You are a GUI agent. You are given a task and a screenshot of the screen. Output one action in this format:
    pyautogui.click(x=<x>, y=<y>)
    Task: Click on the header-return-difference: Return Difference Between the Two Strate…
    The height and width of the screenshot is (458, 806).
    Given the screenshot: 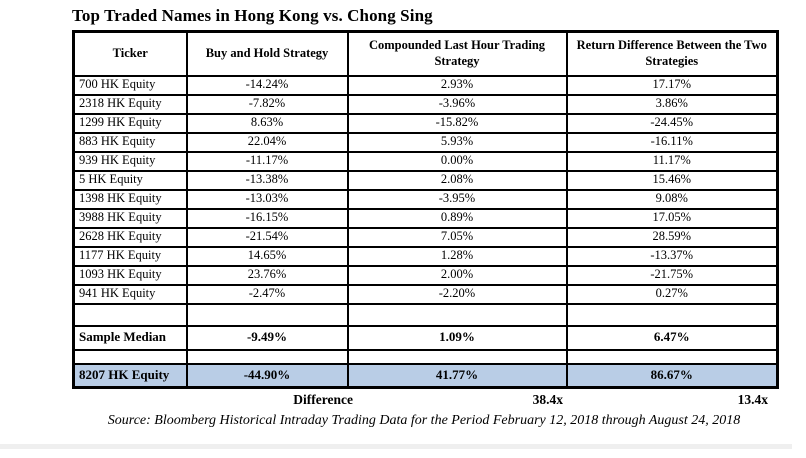 What is the action you would take?
    pyautogui.click(x=672, y=53)
    